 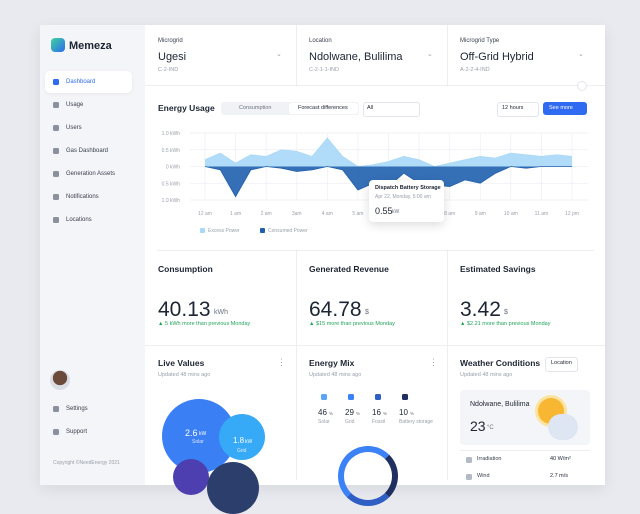 I want to click on active-nav-bg, so click(x=88, y=82).